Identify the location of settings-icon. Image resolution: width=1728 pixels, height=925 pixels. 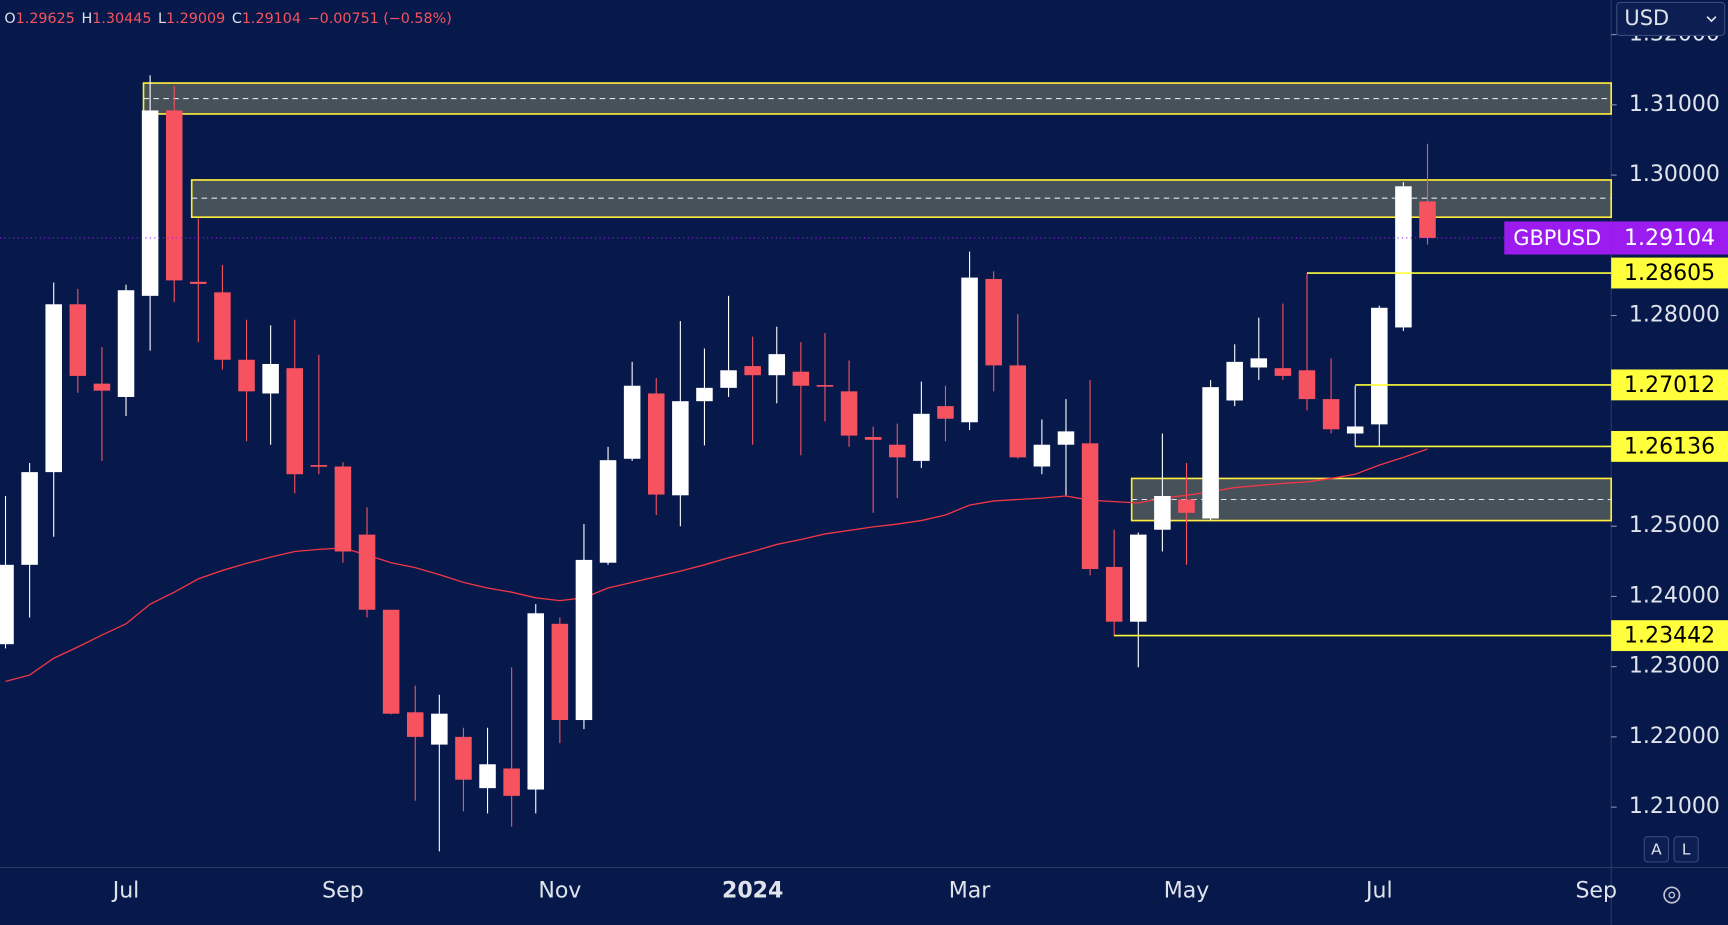
(1672, 895).